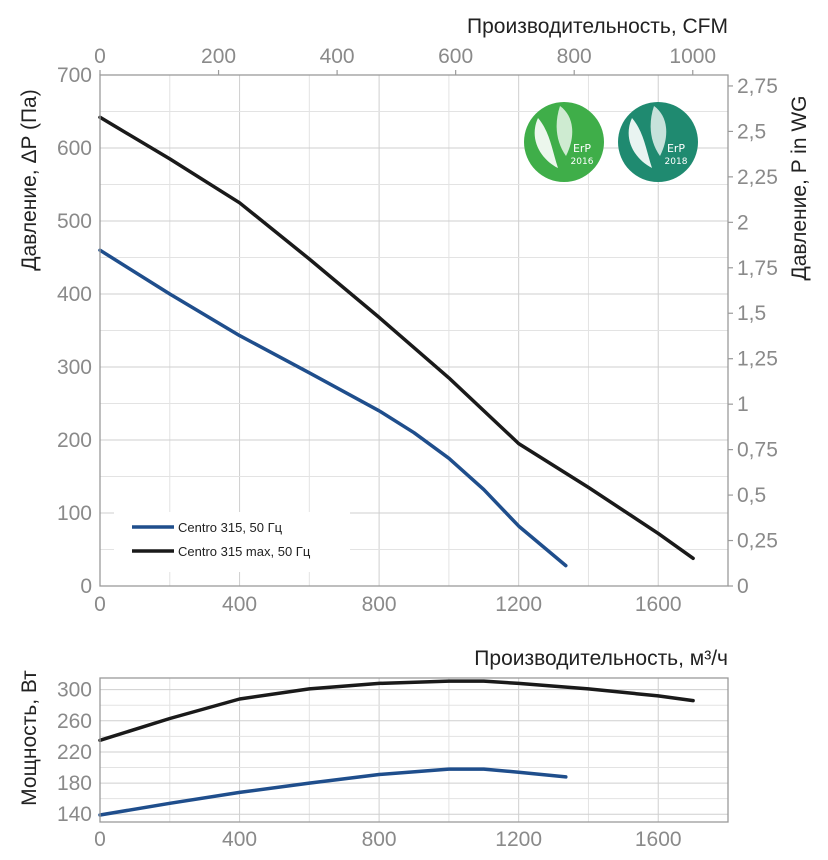 The height and width of the screenshot is (860, 828). I want to click on right-y-tick-label: 2,5, so click(751, 131).